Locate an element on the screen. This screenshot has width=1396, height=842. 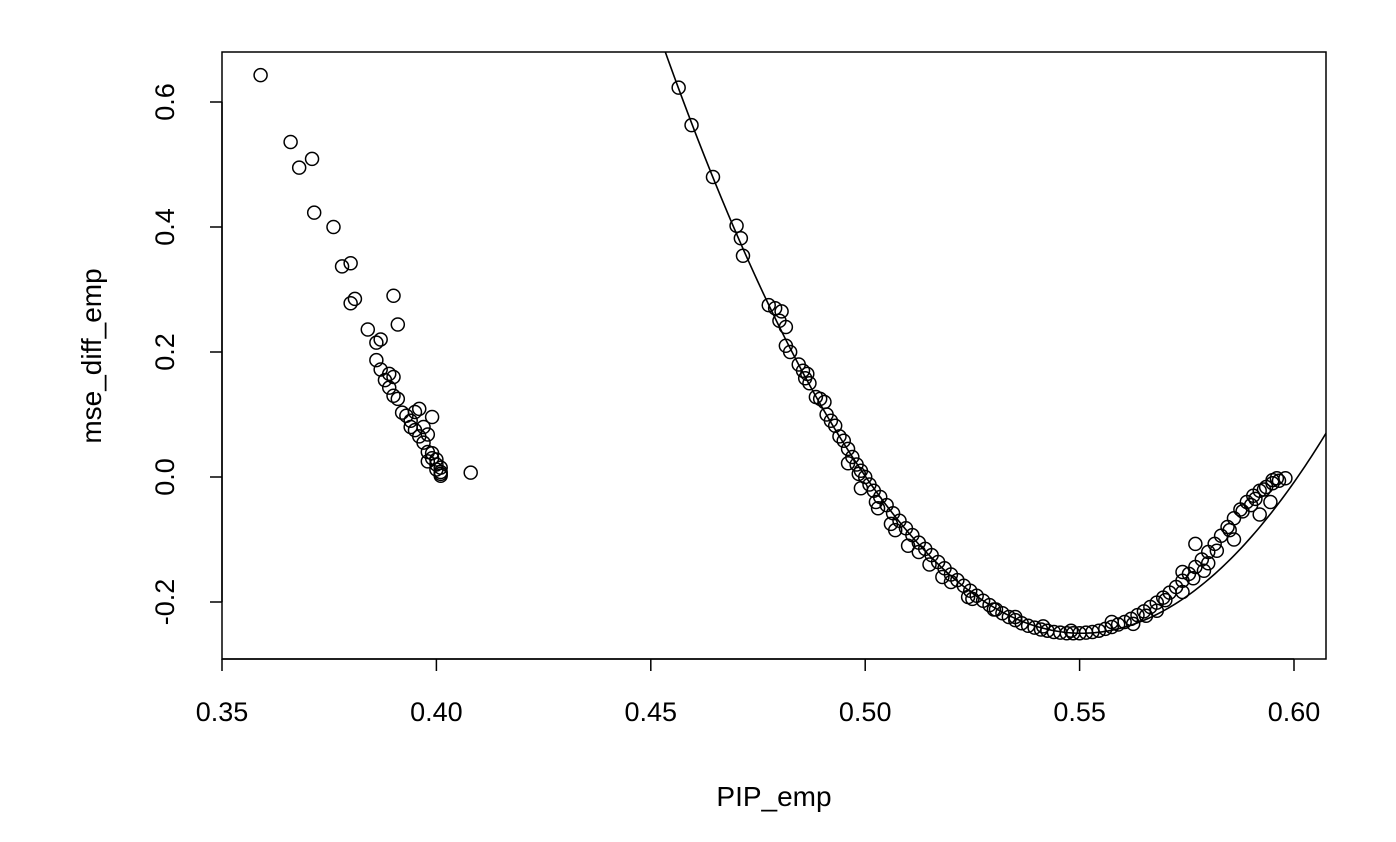
x-tick-label: 0.50 is located at coordinates (865, 712).